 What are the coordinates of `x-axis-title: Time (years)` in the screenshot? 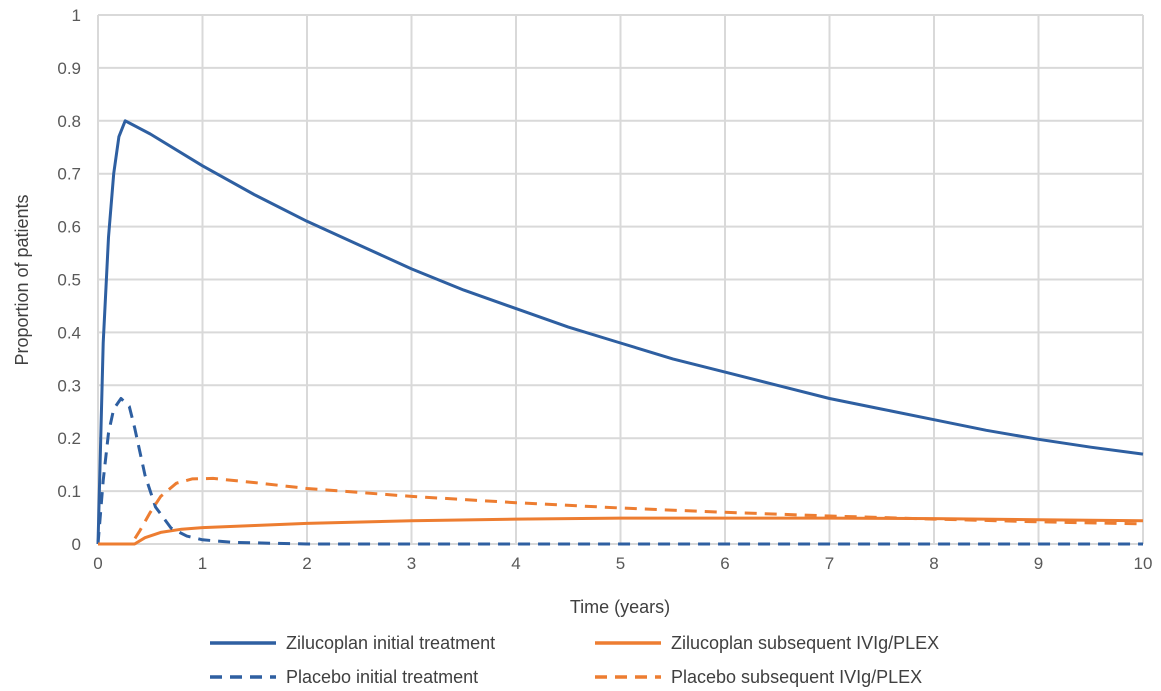 It's located at (620, 607).